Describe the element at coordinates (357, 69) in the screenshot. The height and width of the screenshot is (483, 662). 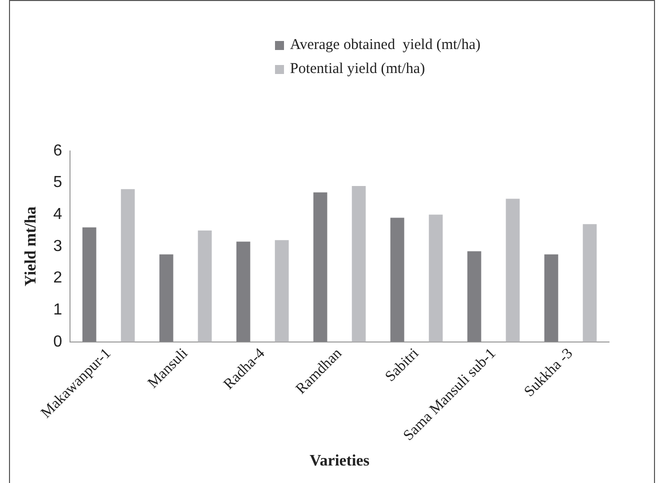
I see `legend-label: Potential yield (mt/ha)` at that location.